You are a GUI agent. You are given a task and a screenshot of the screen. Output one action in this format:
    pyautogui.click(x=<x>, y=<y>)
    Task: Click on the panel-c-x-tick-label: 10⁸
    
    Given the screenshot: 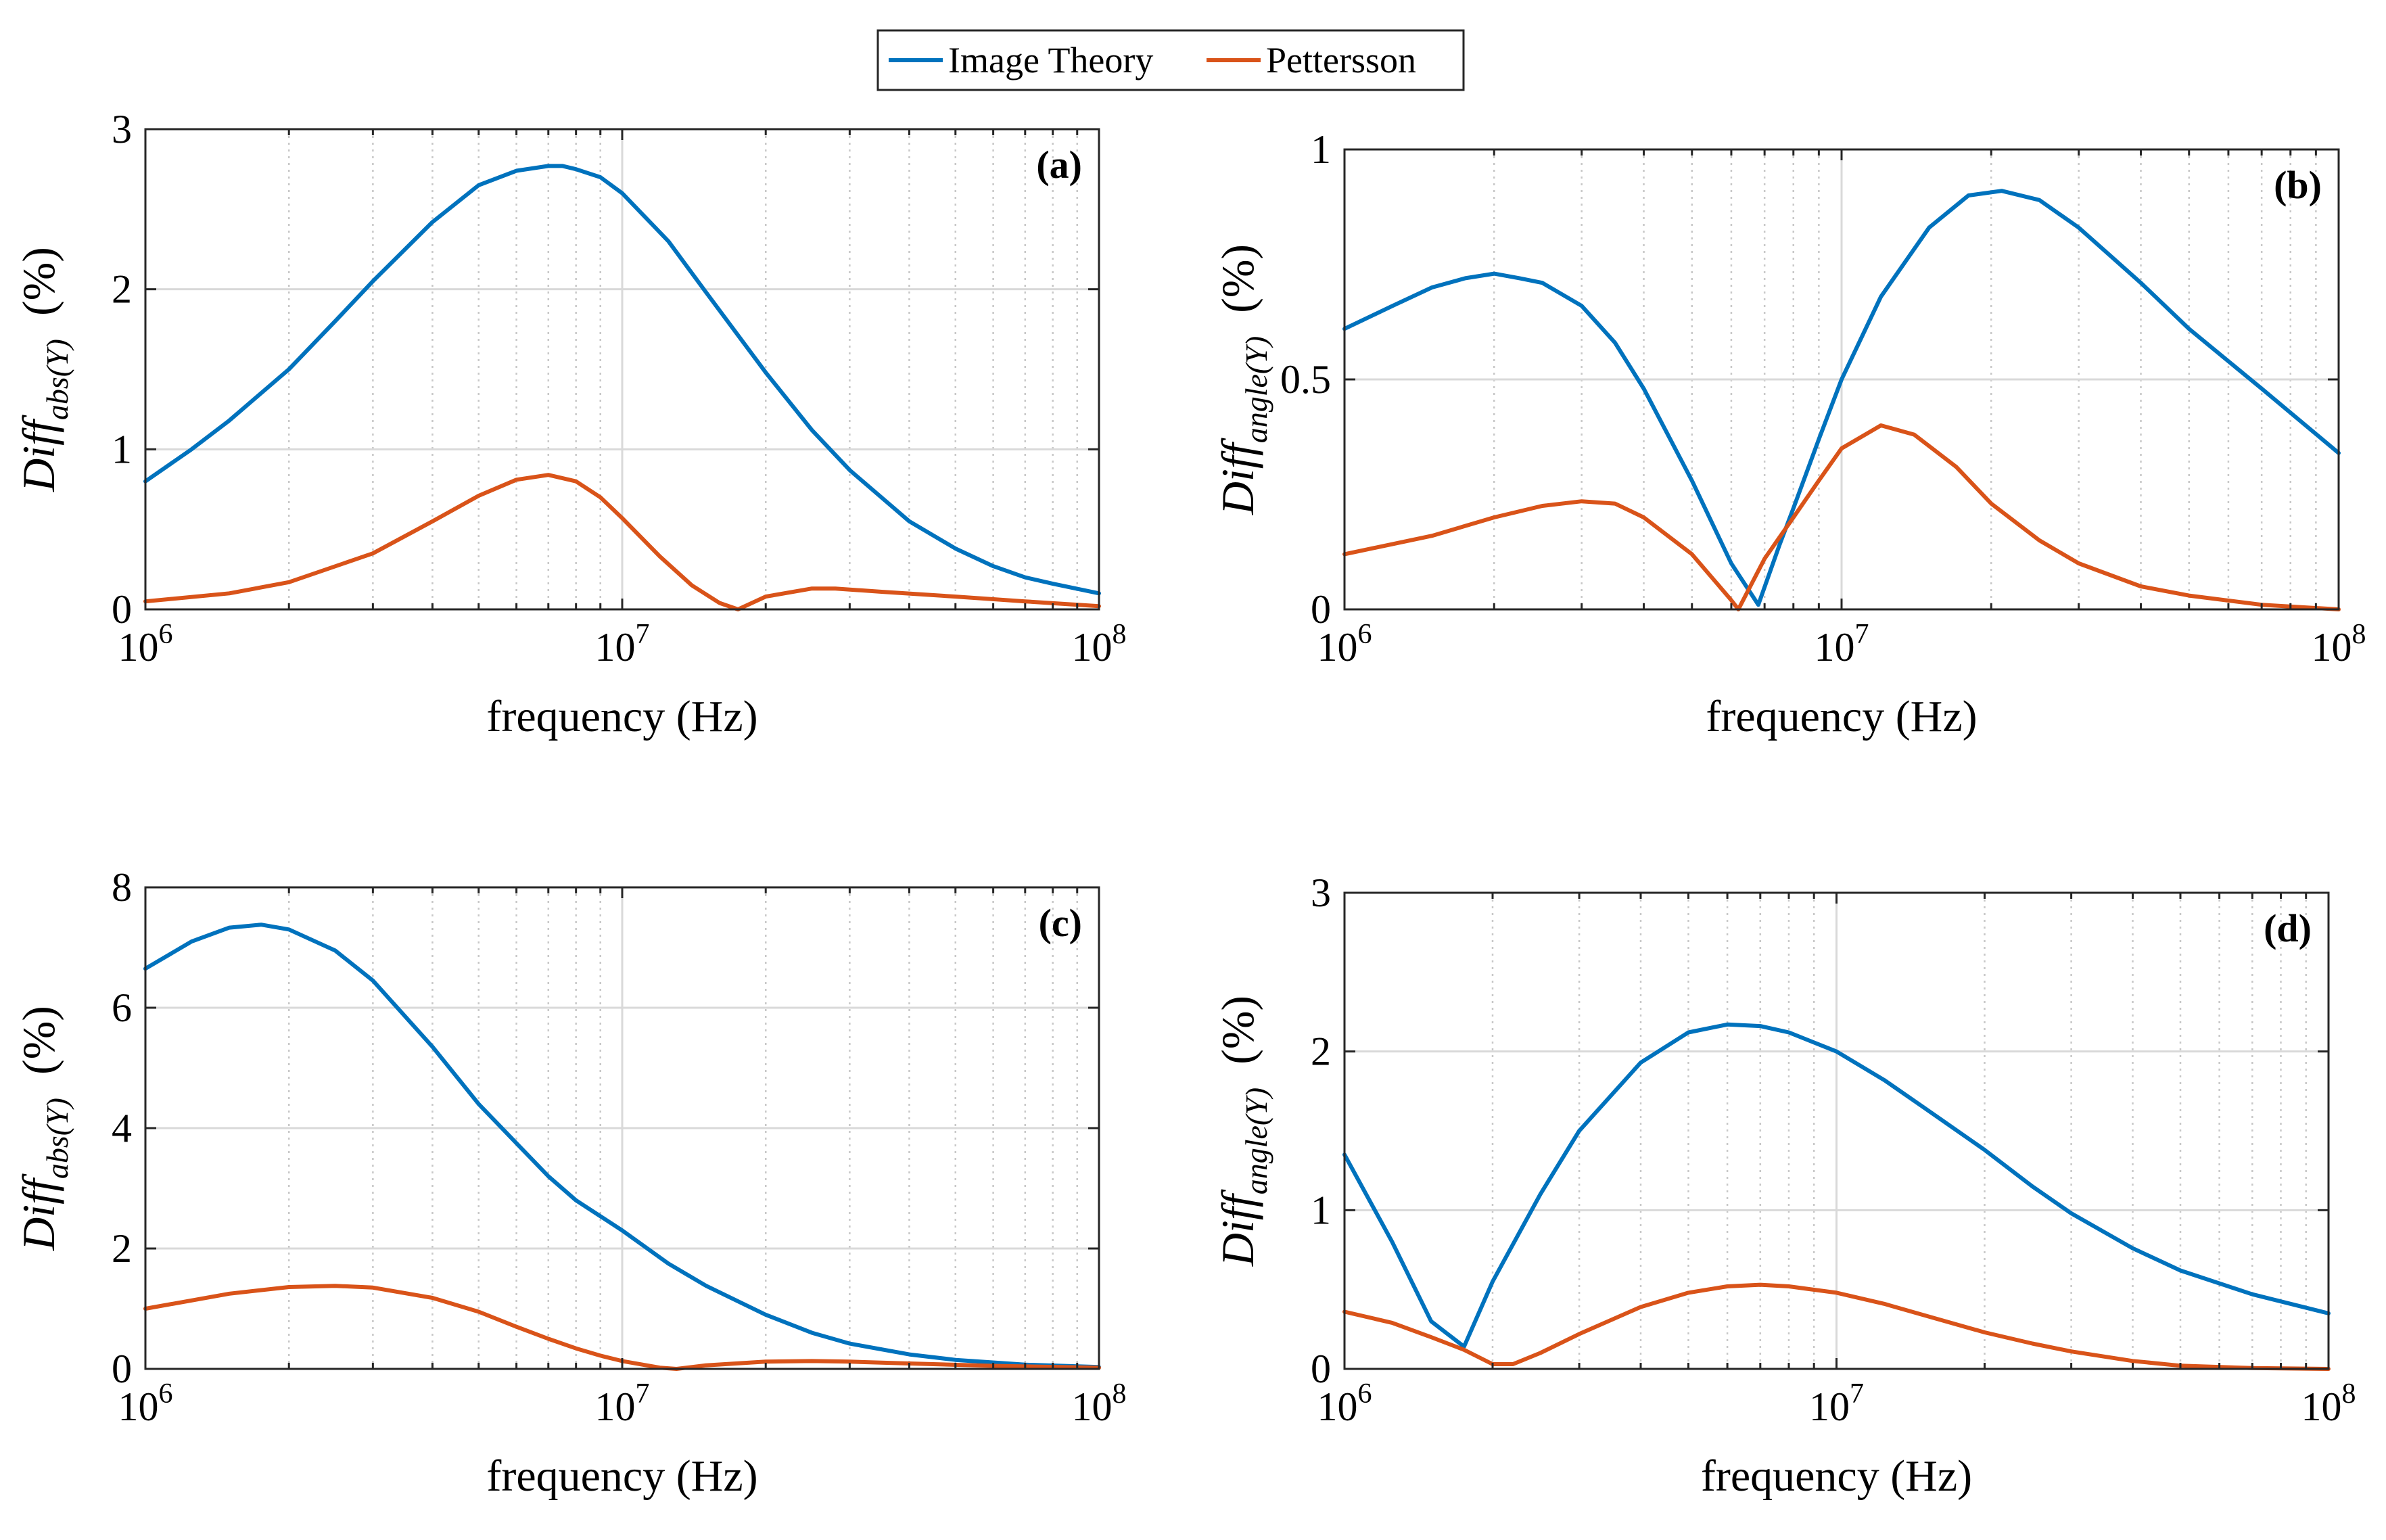 What is the action you would take?
    pyautogui.click(x=1099, y=1404)
    